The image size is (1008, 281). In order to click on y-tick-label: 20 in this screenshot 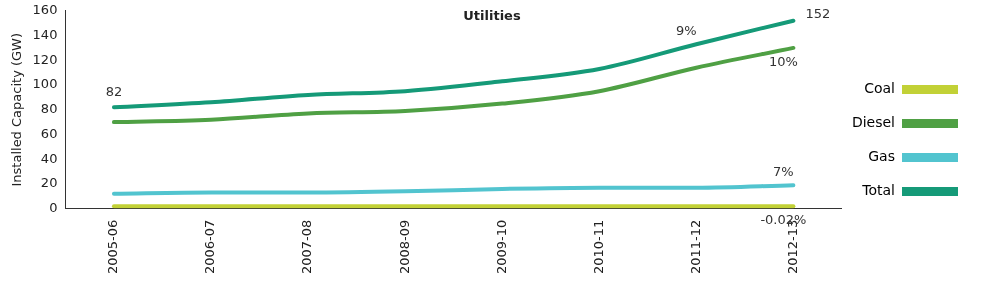, I will do `click(49, 183)`.